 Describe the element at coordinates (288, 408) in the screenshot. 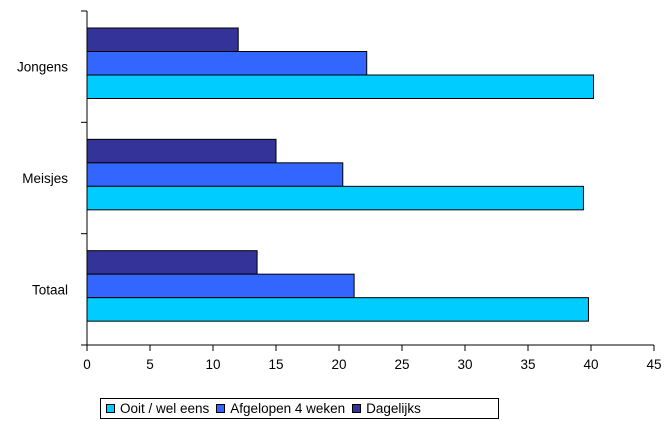

I see `legend-label-afgelopen: Afgelopen 4 weken` at that location.